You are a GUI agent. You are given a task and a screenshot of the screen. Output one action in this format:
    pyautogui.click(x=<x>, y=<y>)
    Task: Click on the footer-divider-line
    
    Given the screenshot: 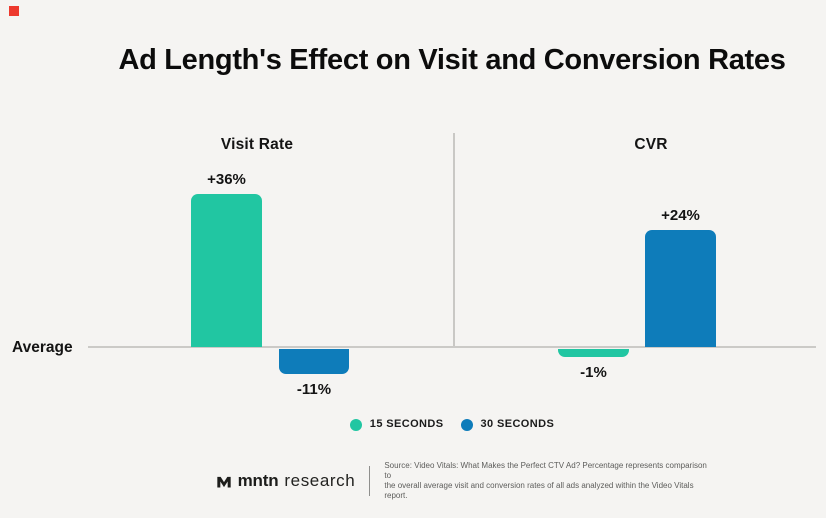 What is the action you would take?
    pyautogui.click(x=370, y=481)
    